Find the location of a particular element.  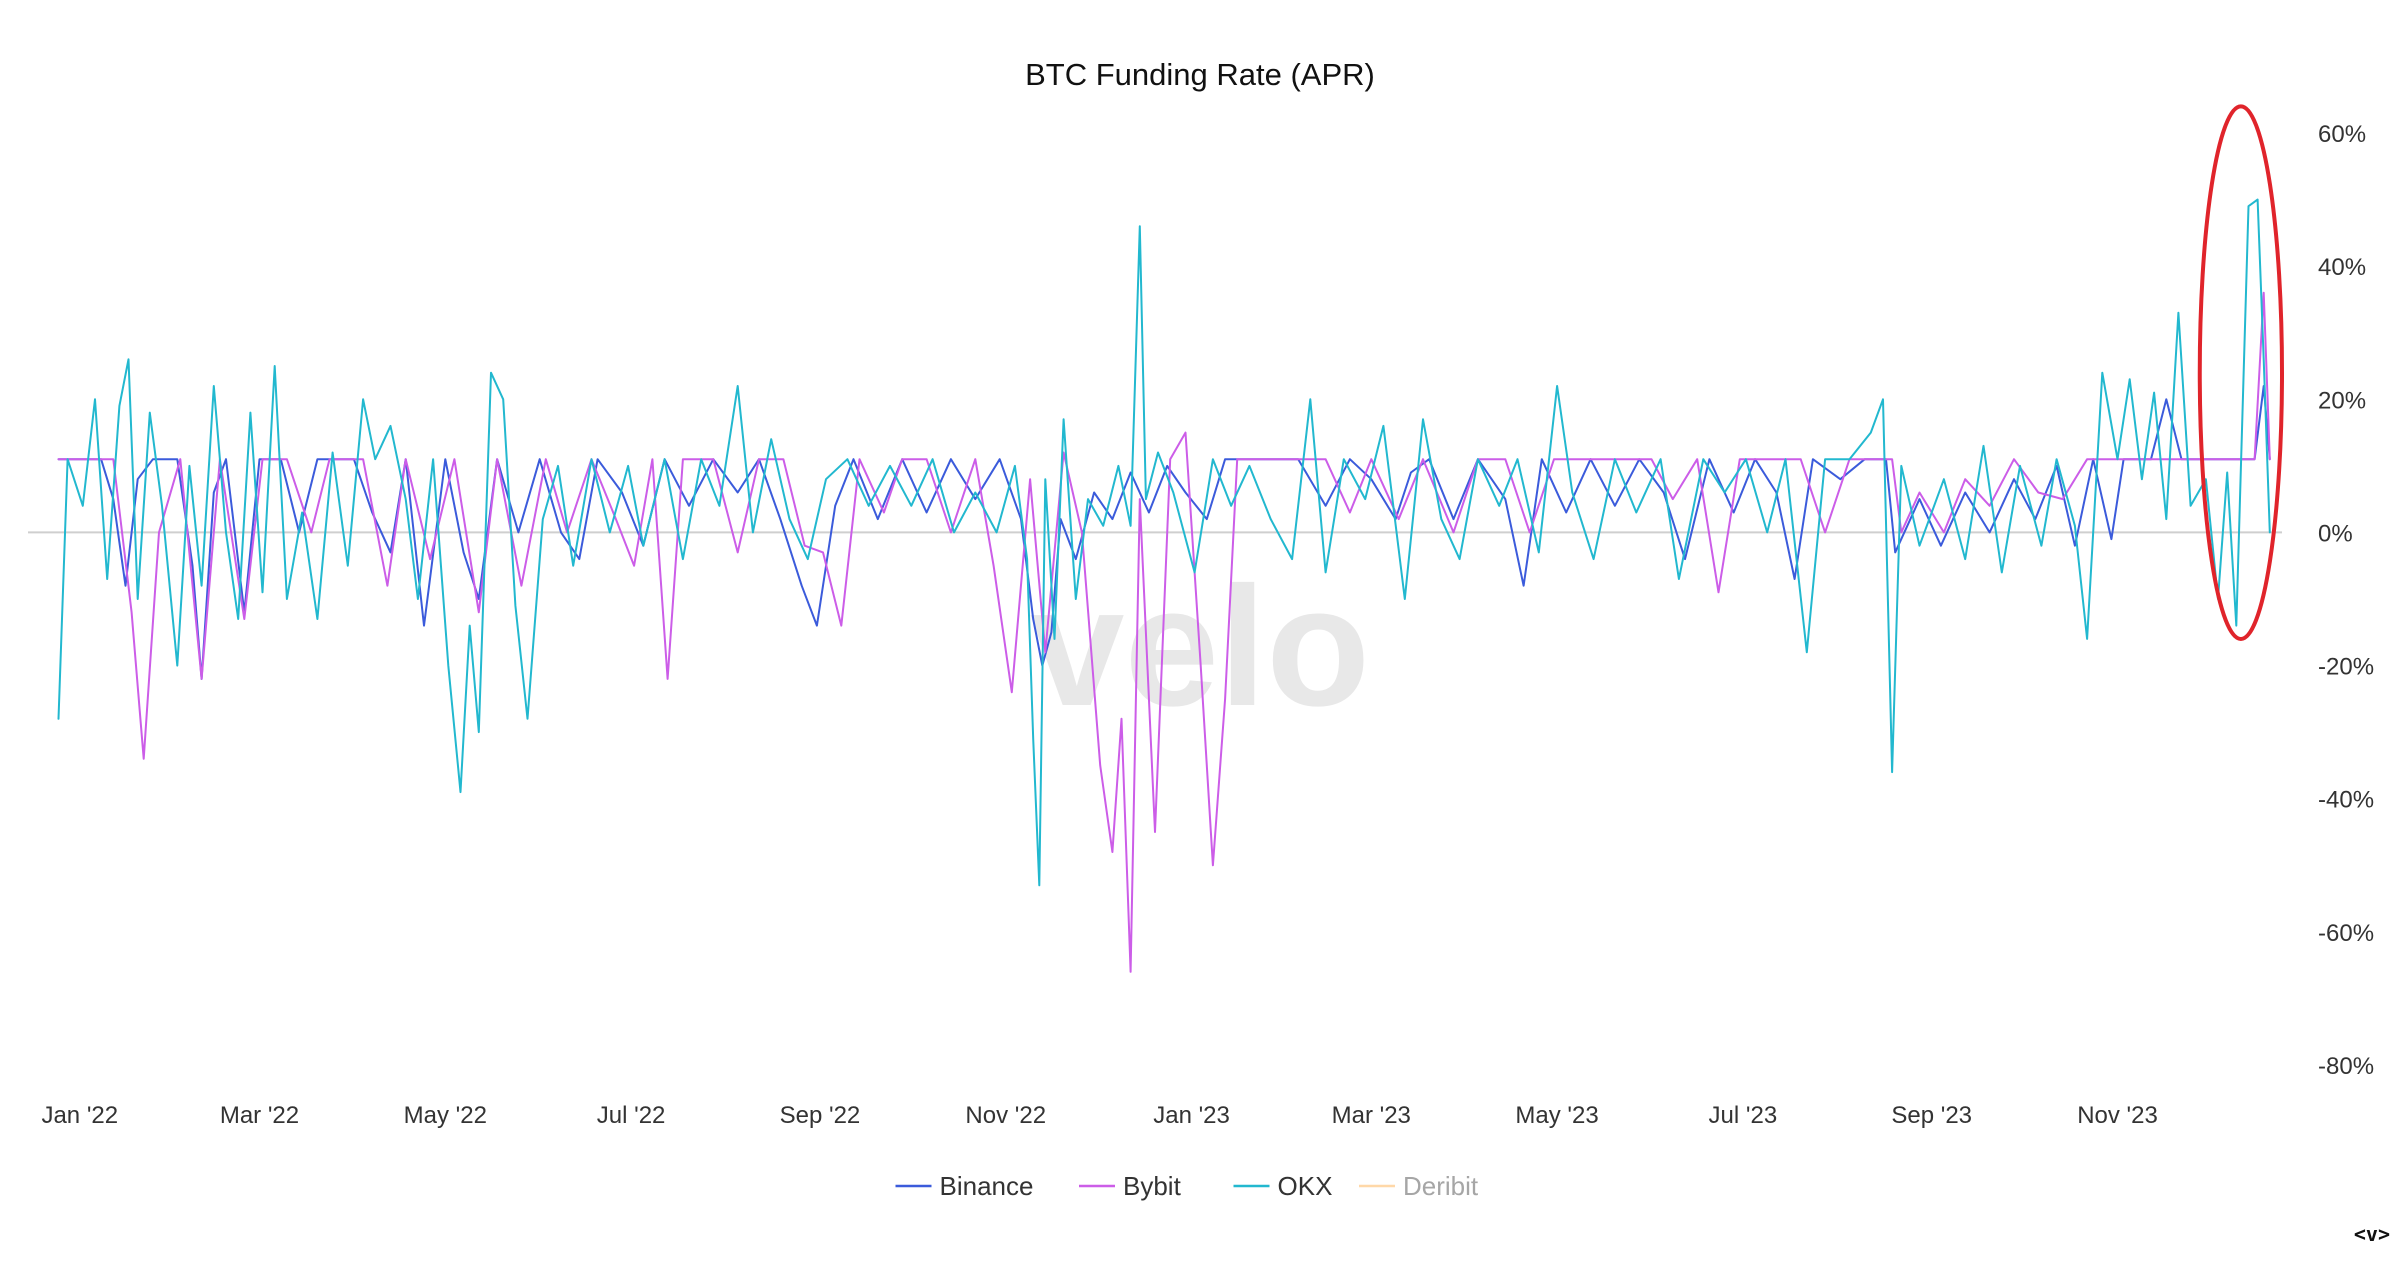

legend-item-okx: OKX is located at coordinates (1283, 1186).